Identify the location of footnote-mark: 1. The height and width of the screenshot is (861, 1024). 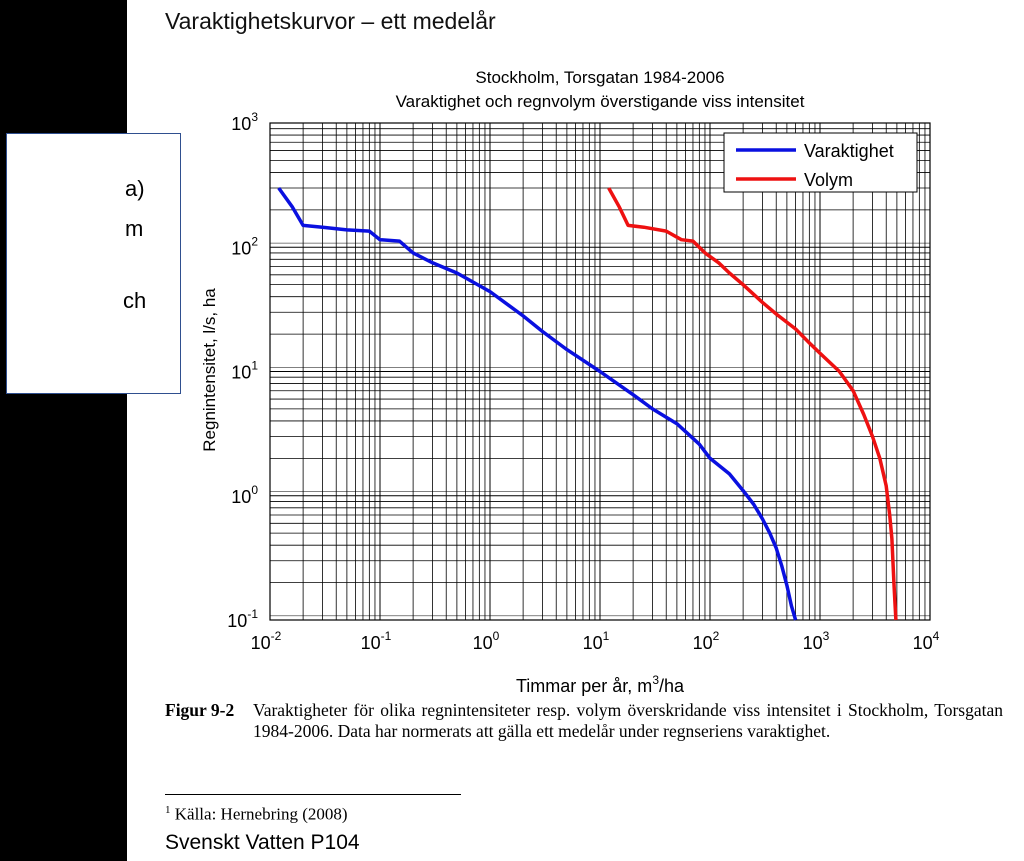
(168, 810).